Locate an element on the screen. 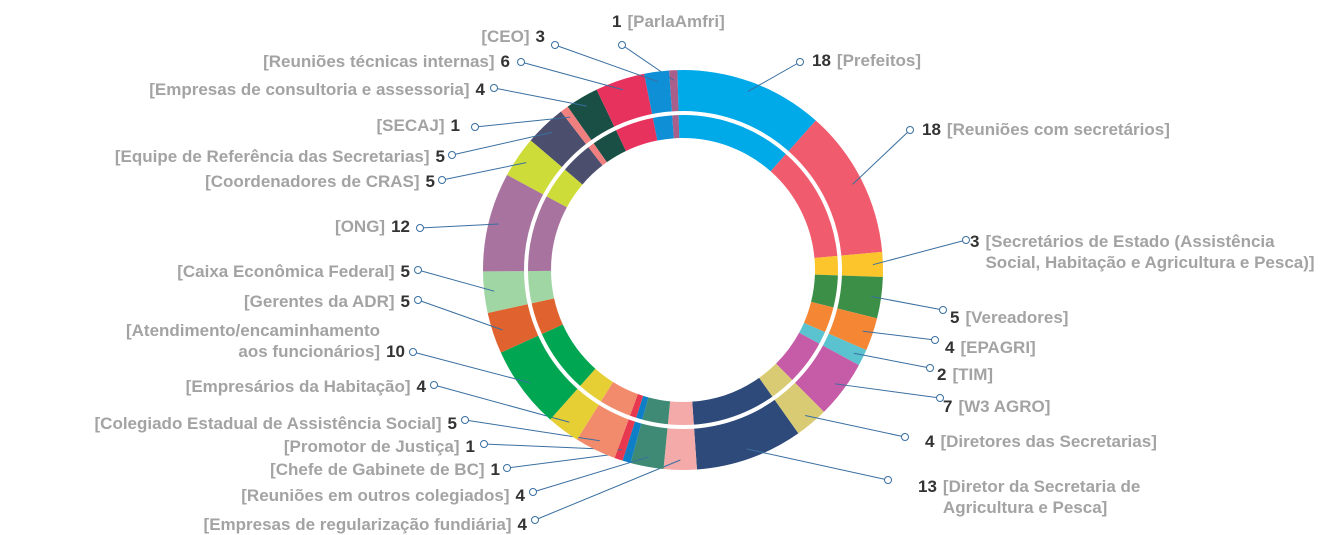 The width and height of the screenshot is (1332, 535). category-label: [W3 AGRO] is located at coordinates (1004, 406).